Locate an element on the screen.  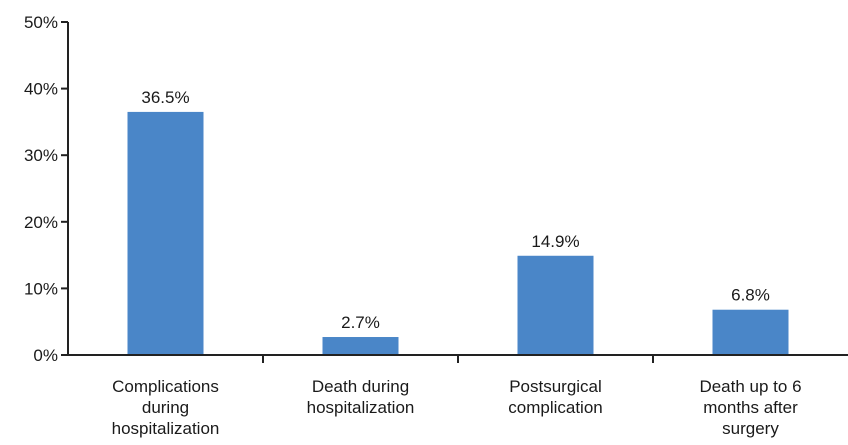
y-tick-label: 30% is located at coordinates (41, 155).